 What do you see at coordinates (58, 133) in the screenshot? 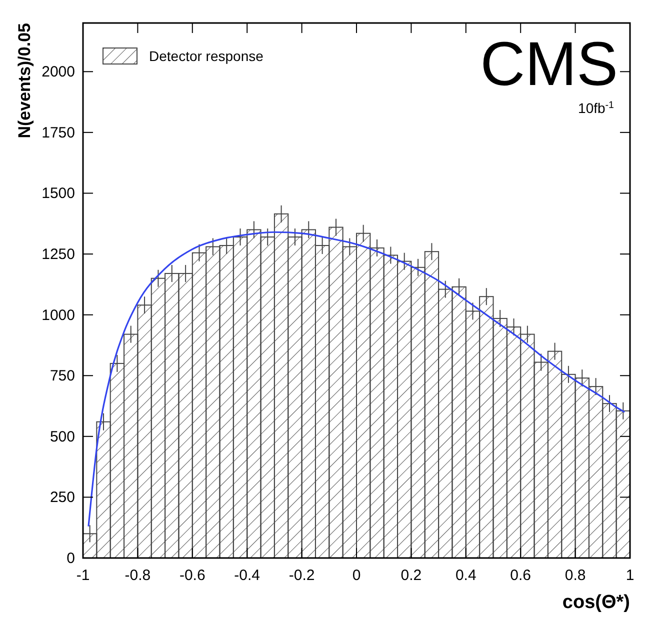
I see `y-tick-label: 1750` at bounding box center [58, 133].